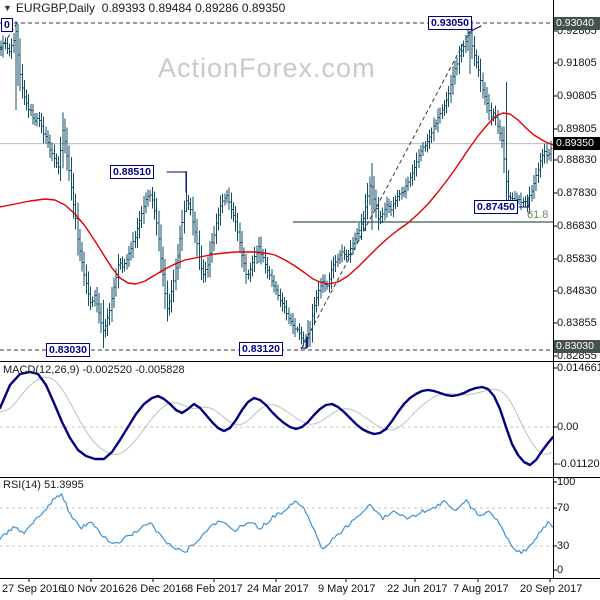 The image size is (600, 600). I want to click on date-axis-label: 10 Nov 2016, so click(93, 589).